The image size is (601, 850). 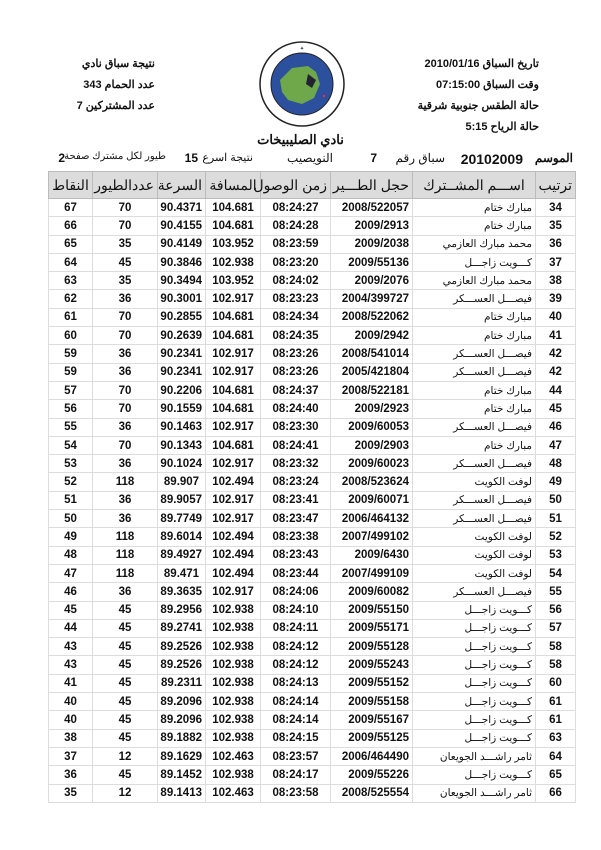 I want to click on cell-arrival-time: 08:23:59, so click(x=295, y=244).